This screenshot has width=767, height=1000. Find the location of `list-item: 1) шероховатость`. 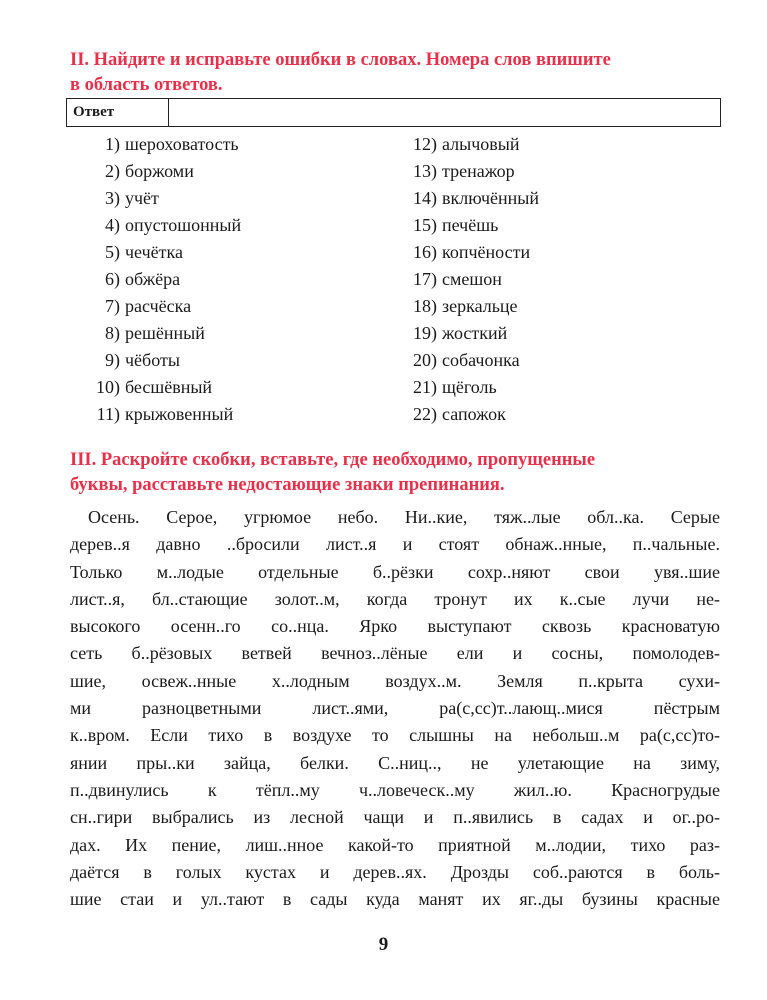

list-item: 1) шероховатость is located at coordinates (232, 144).